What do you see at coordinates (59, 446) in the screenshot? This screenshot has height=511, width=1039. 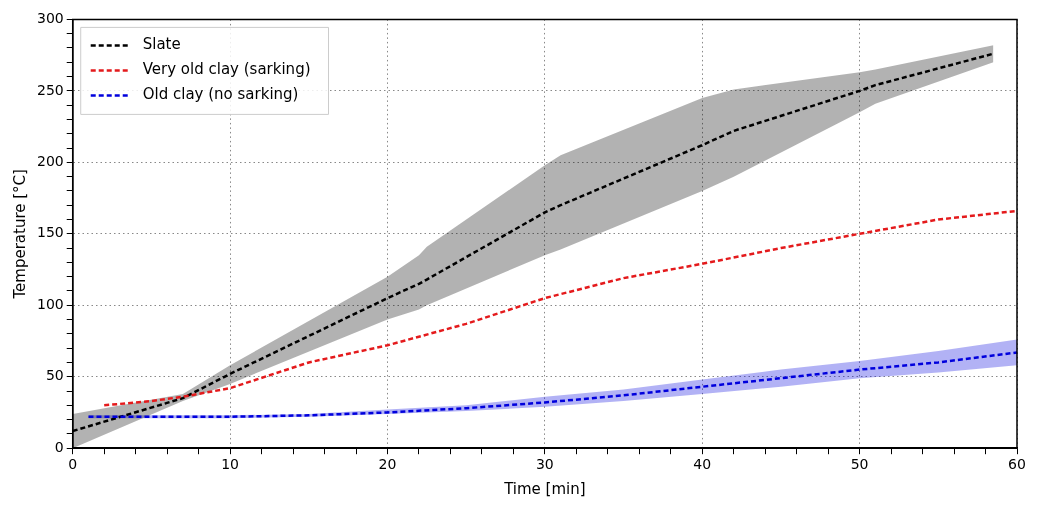 I see `y-tick-label: 0` at bounding box center [59, 446].